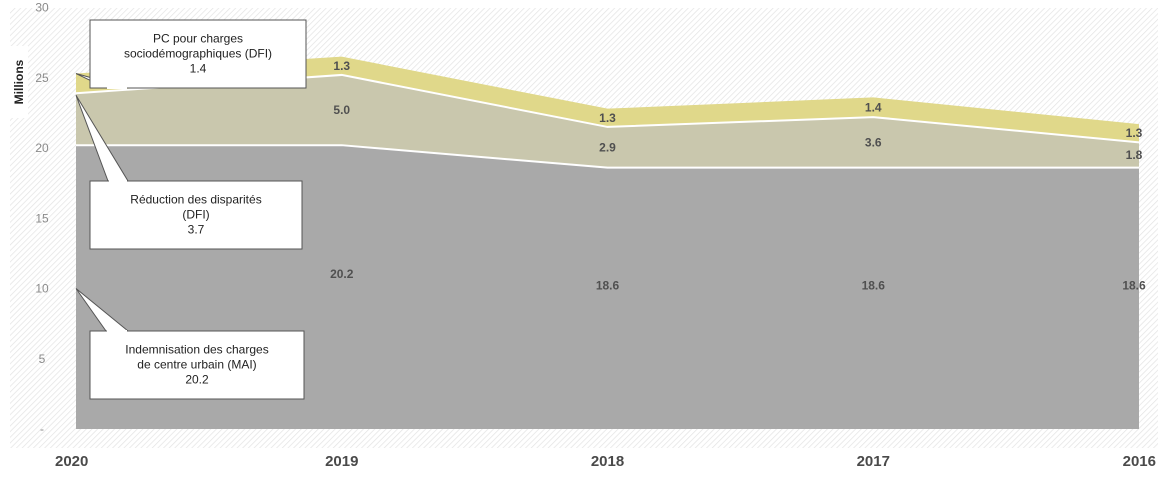 The image size is (1158, 477). I want to click on y-axis-title-box: Millions, so click(18, 82).